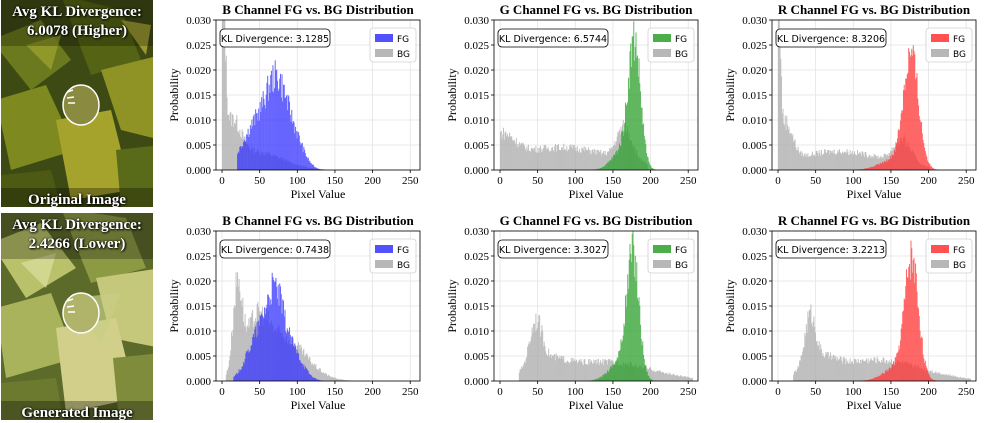 This screenshot has width=996, height=423. What do you see at coordinates (853, 181) in the screenshot?
I see `x-tick-label: 100` at bounding box center [853, 181].